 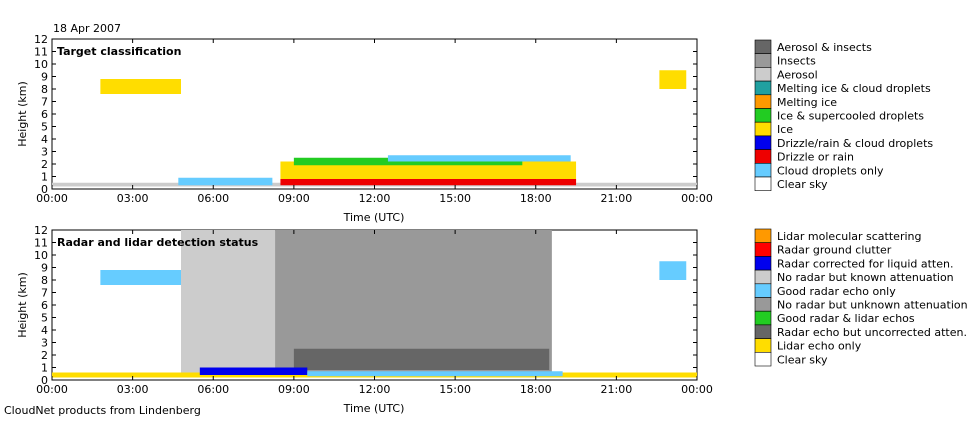 What do you see at coordinates (830, 170) in the screenshot?
I see `legend-label: Cloud droplets only` at bounding box center [830, 170].